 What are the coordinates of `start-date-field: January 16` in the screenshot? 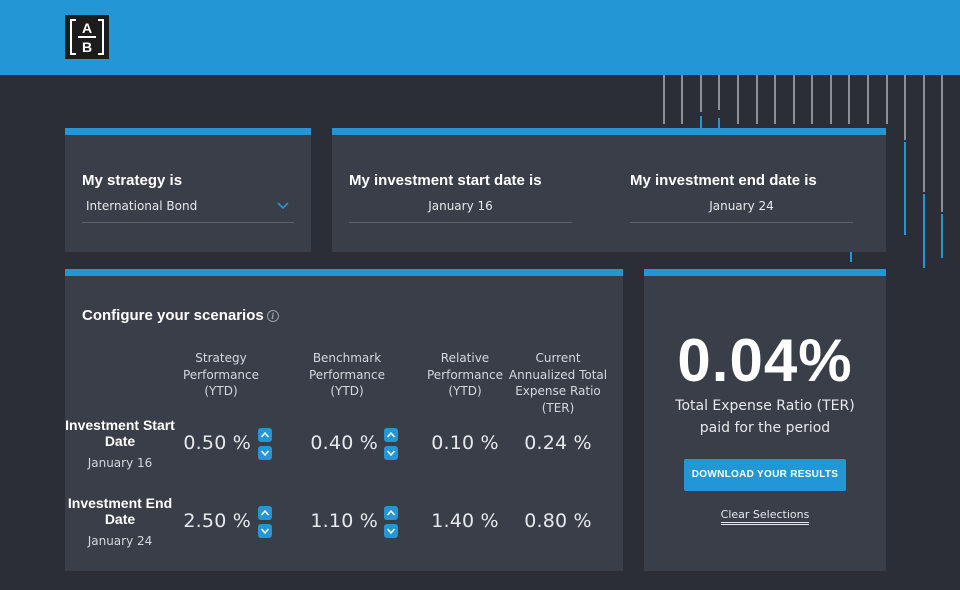 It's located at (460, 208).